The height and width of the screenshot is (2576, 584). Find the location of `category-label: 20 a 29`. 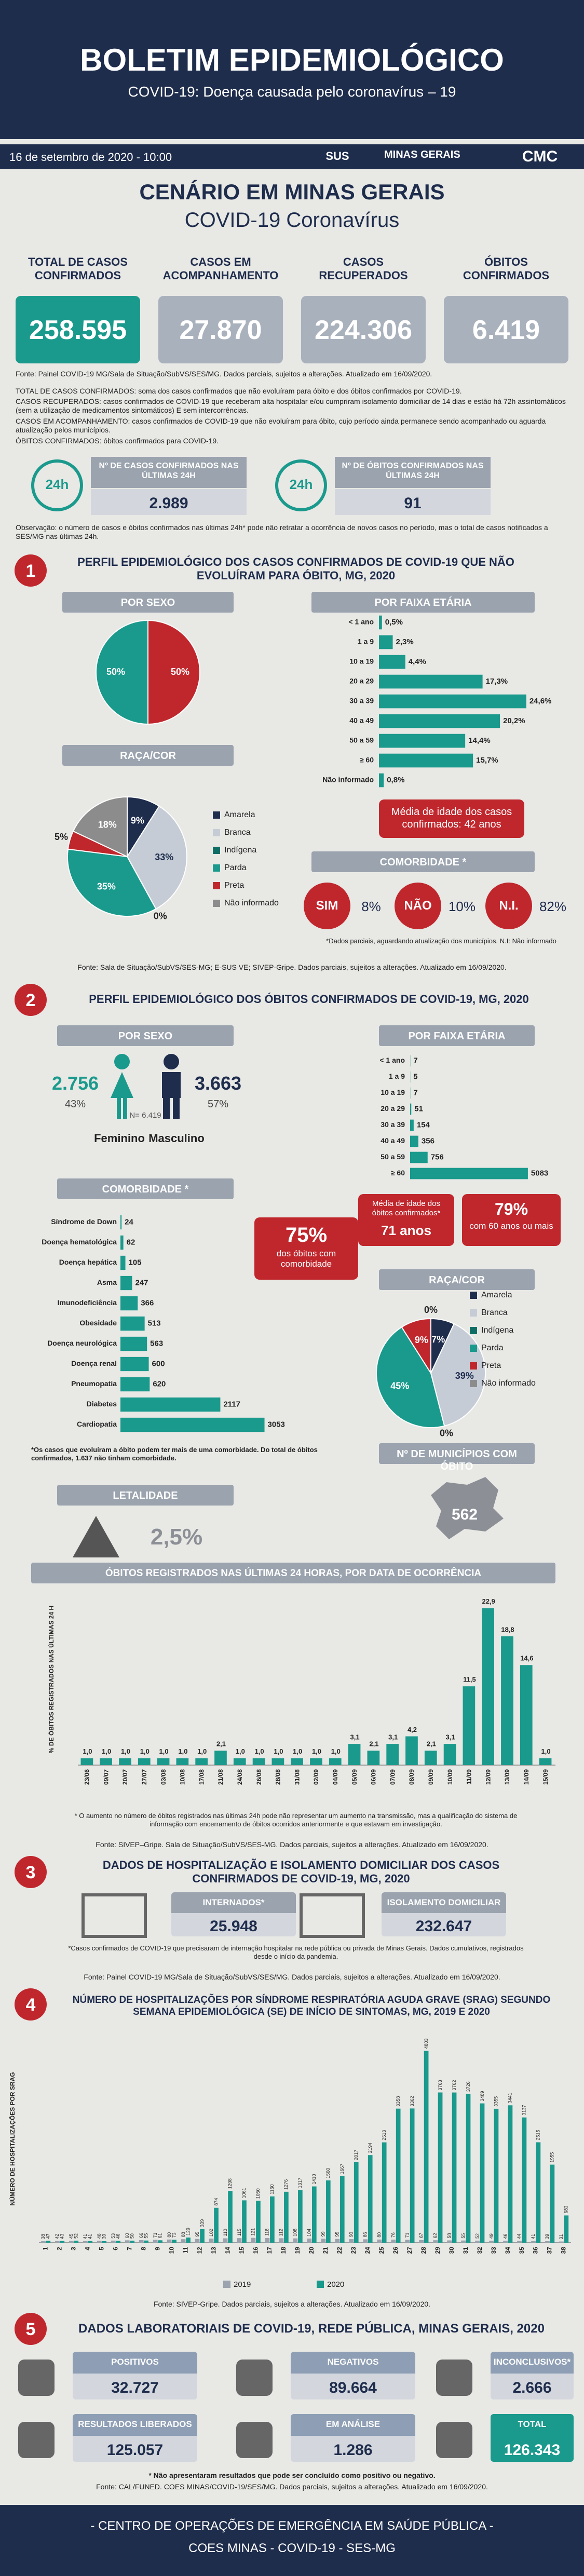

category-label: 20 a 29 is located at coordinates (393, 1108).